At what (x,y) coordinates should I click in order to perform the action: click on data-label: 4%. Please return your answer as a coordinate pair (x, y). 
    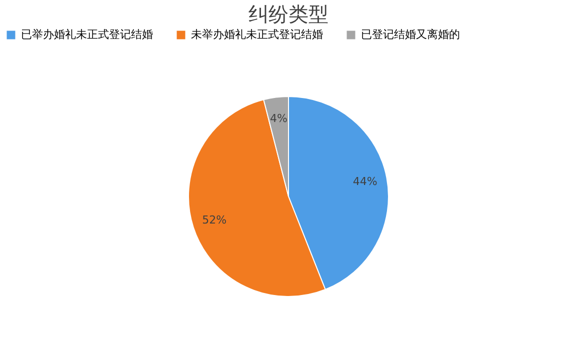
    Looking at the image, I should click on (279, 119).